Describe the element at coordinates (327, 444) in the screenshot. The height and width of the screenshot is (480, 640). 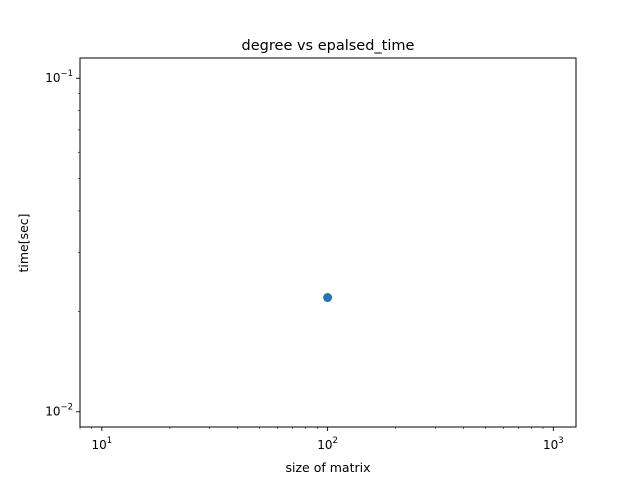
I see `x-tick-label: 10²` at that location.